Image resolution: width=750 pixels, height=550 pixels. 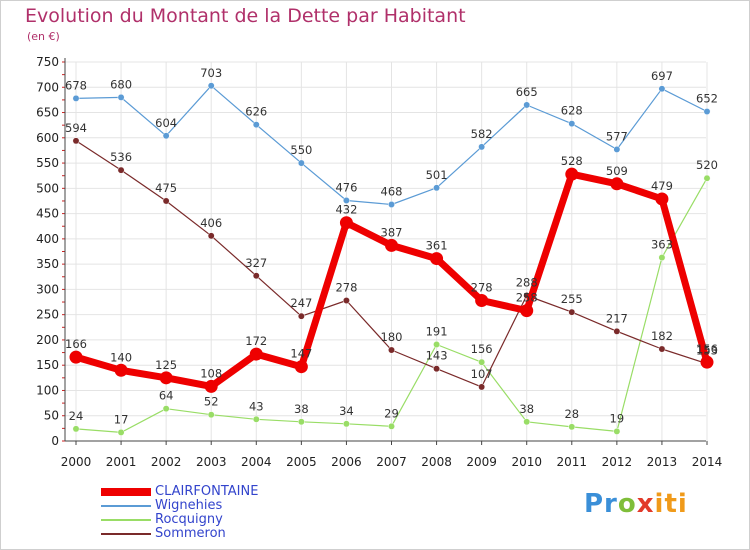 I want to click on data-point-sommeron-2000, so click(x=76, y=141).